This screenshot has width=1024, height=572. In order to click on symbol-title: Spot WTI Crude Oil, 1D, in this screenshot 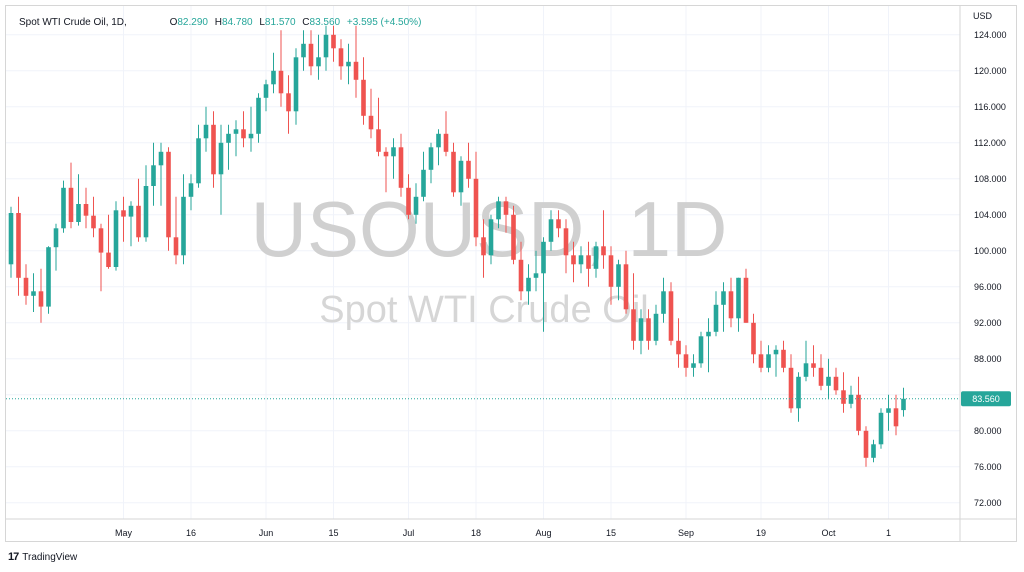, I will do `click(73, 22)`.